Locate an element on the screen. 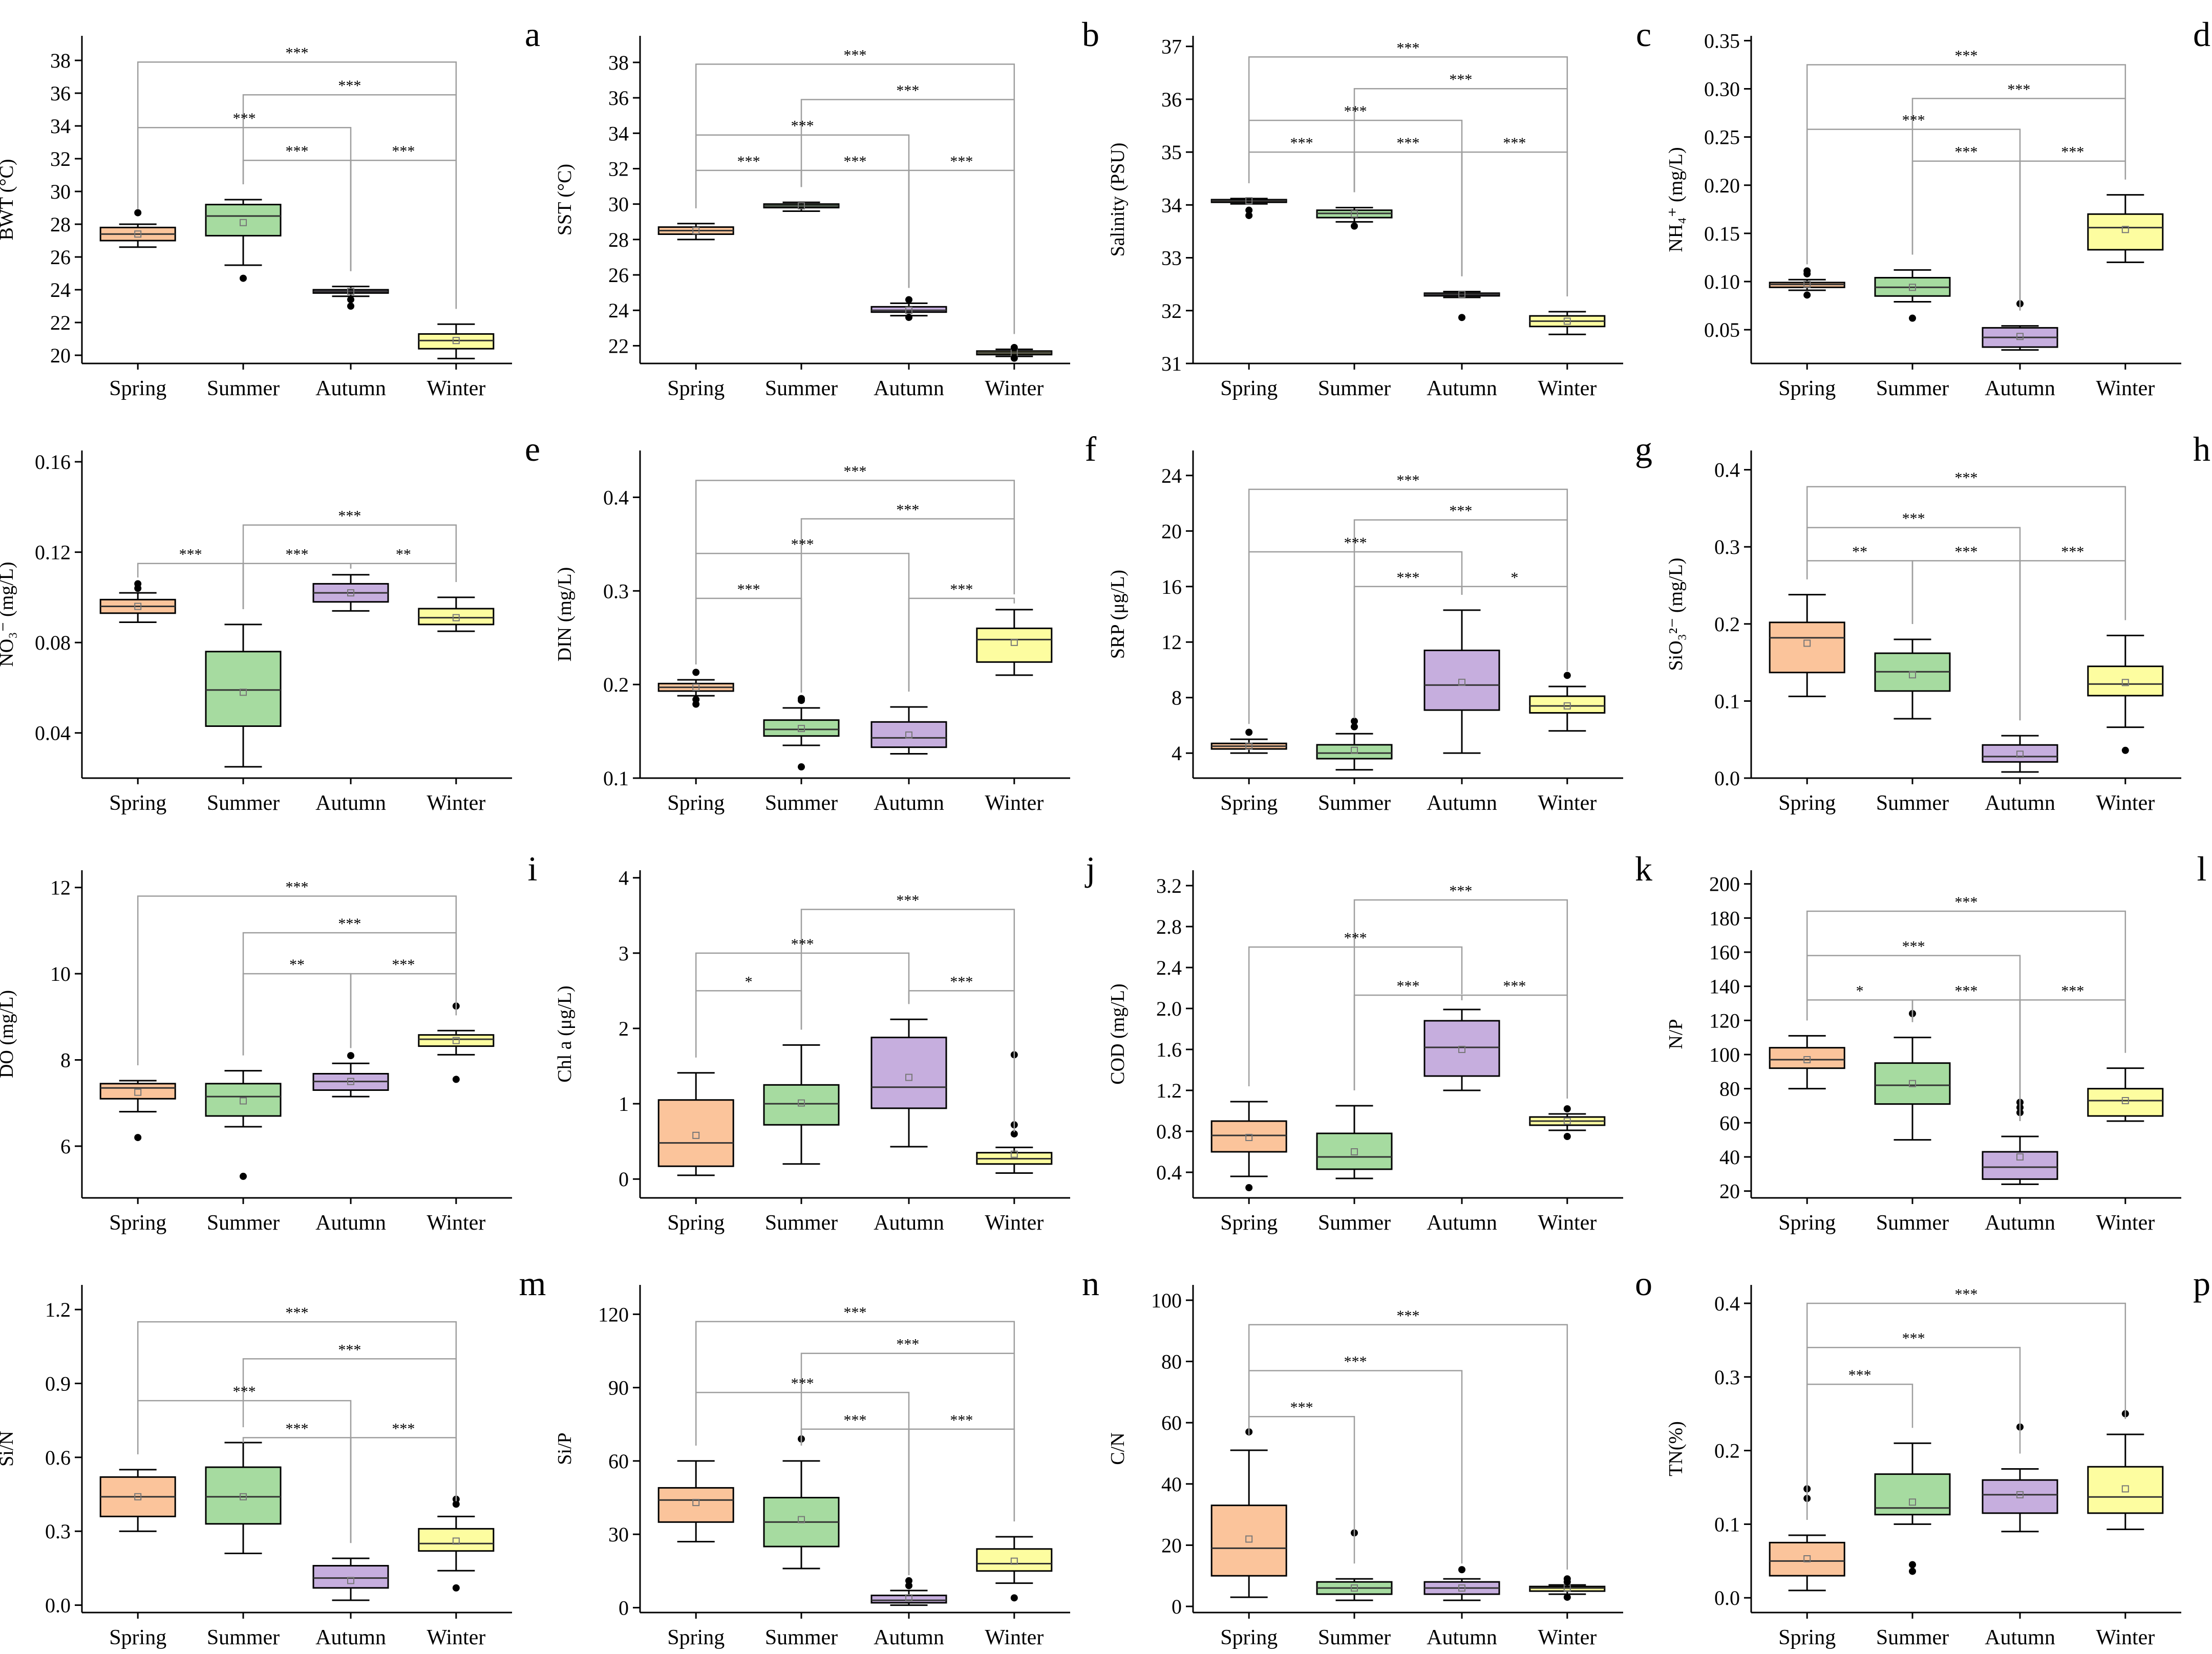  y-axis-label: SiO₃²⁻ (mg/L) is located at coordinates (1676, 615).